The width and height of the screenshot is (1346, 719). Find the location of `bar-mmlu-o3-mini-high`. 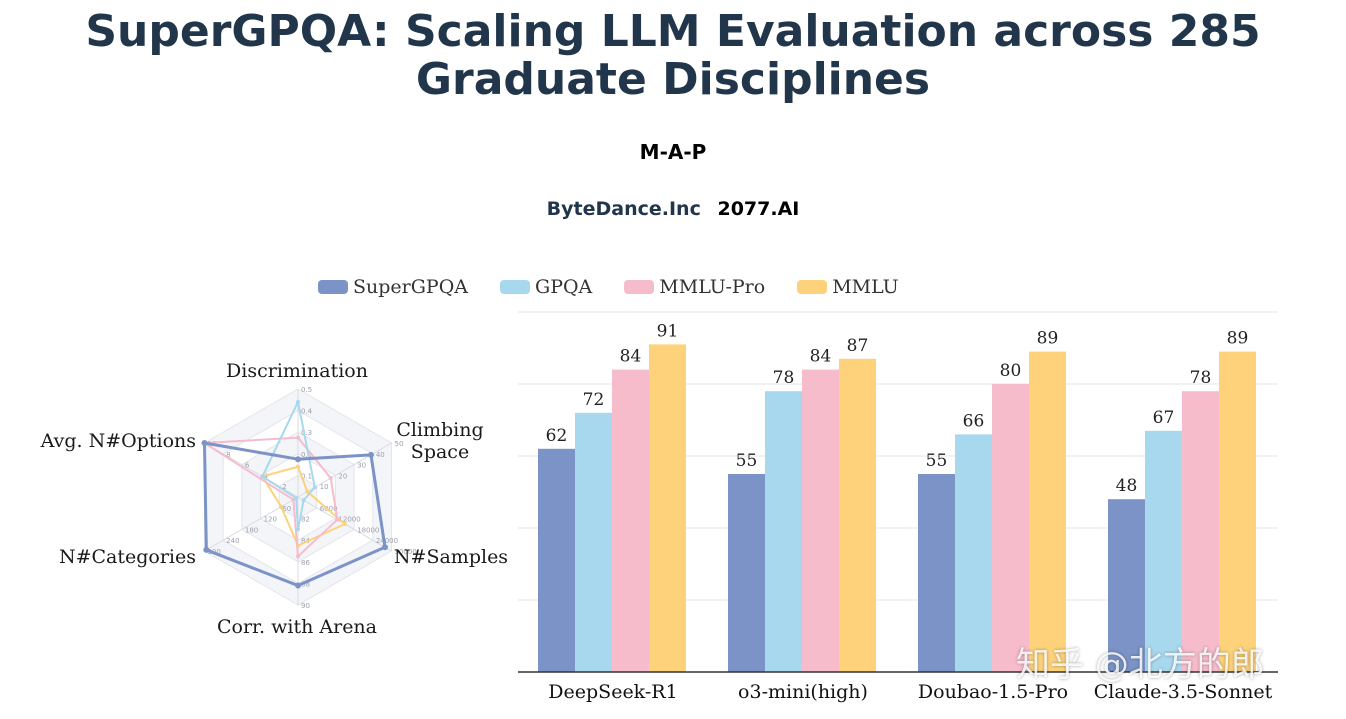

bar-mmlu-o3-mini-high is located at coordinates (857, 515).